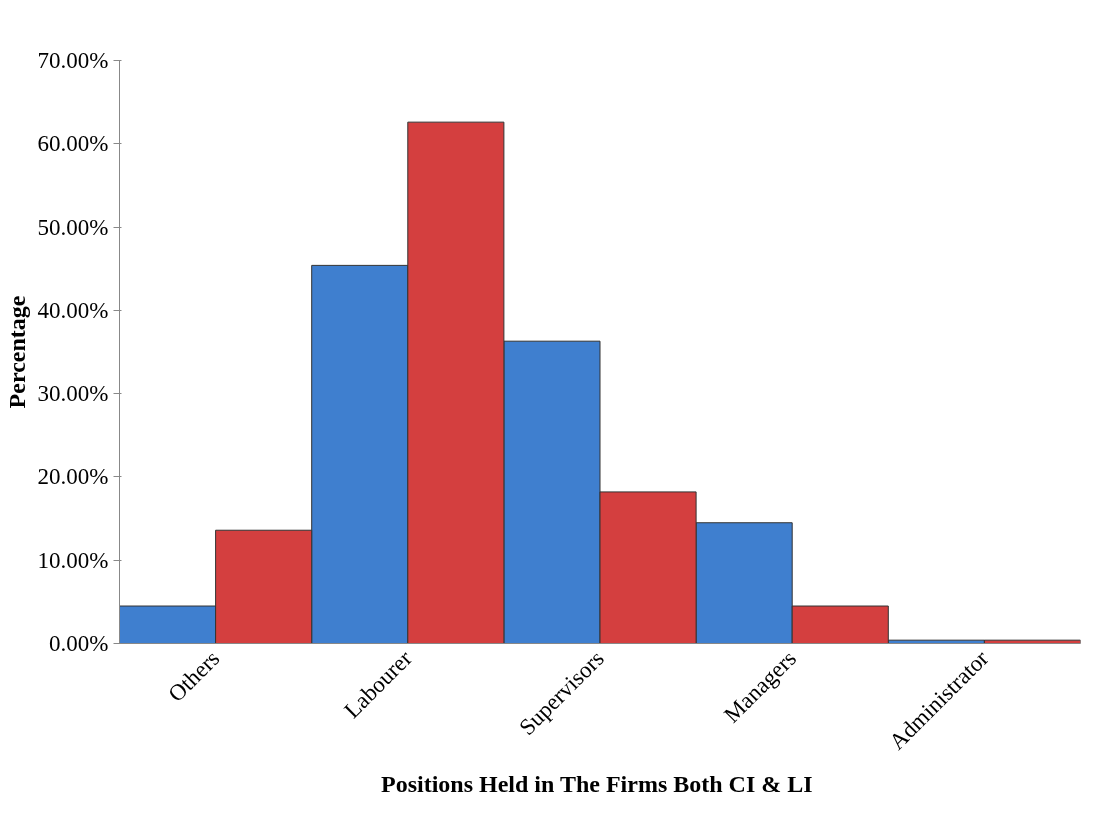  I want to click on y-tick-label: 30.00%, so click(73, 394).